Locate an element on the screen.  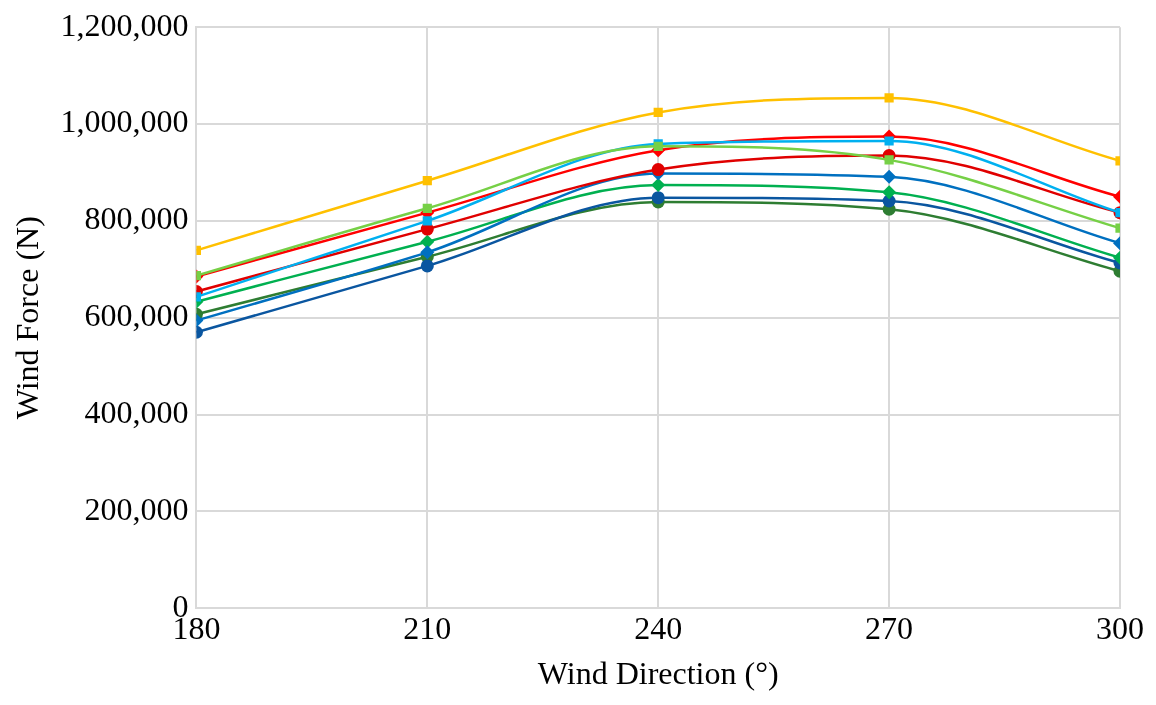
x-tick-label: 210 is located at coordinates (427, 627).